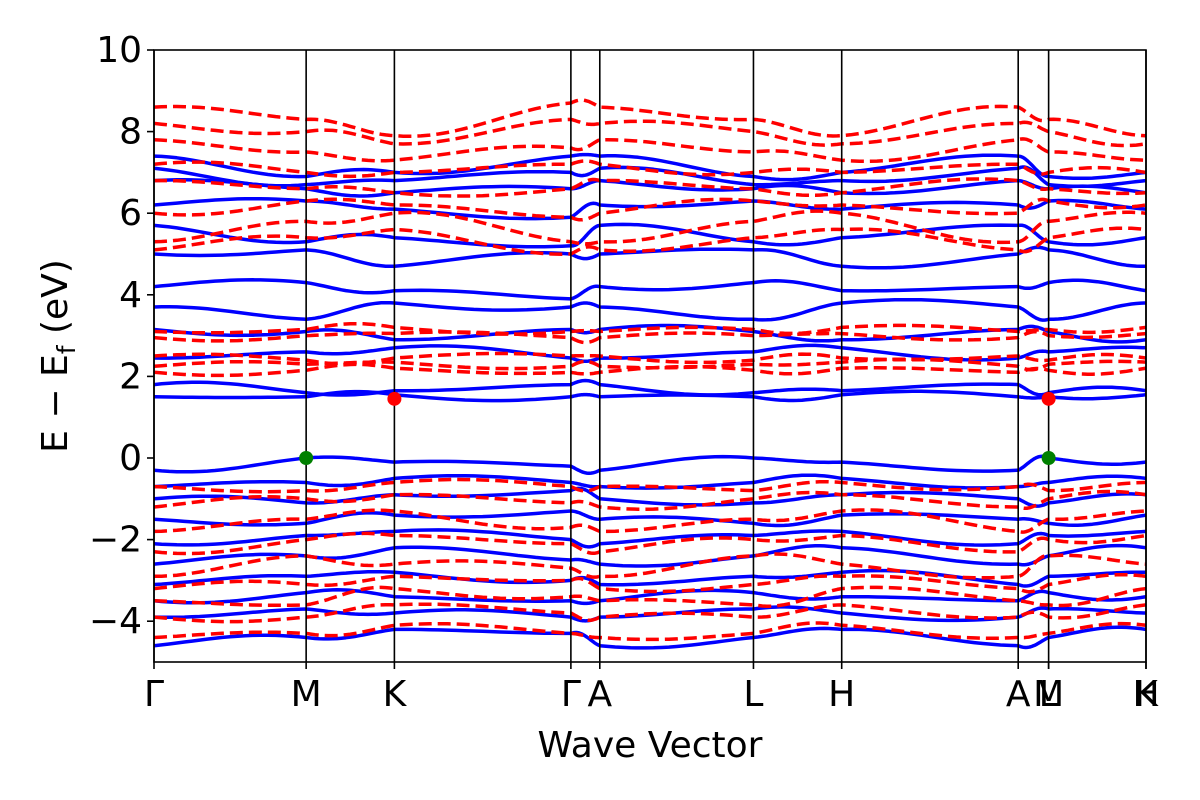 The height and width of the screenshot is (800, 1200). What do you see at coordinates (121, 336) in the screenshot?
I see `y-axis-ticks: −4 −2 0 2 4 6 8 10` at bounding box center [121, 336].